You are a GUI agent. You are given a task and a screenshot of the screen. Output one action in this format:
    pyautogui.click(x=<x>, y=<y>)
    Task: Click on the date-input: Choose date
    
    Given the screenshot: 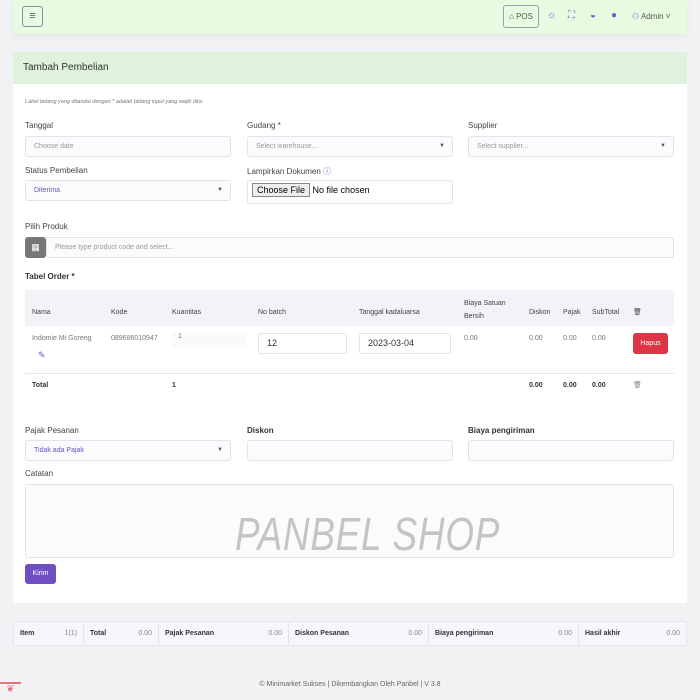 What is the action you would take?
    pyautogui.click(x=128, y=146)
    